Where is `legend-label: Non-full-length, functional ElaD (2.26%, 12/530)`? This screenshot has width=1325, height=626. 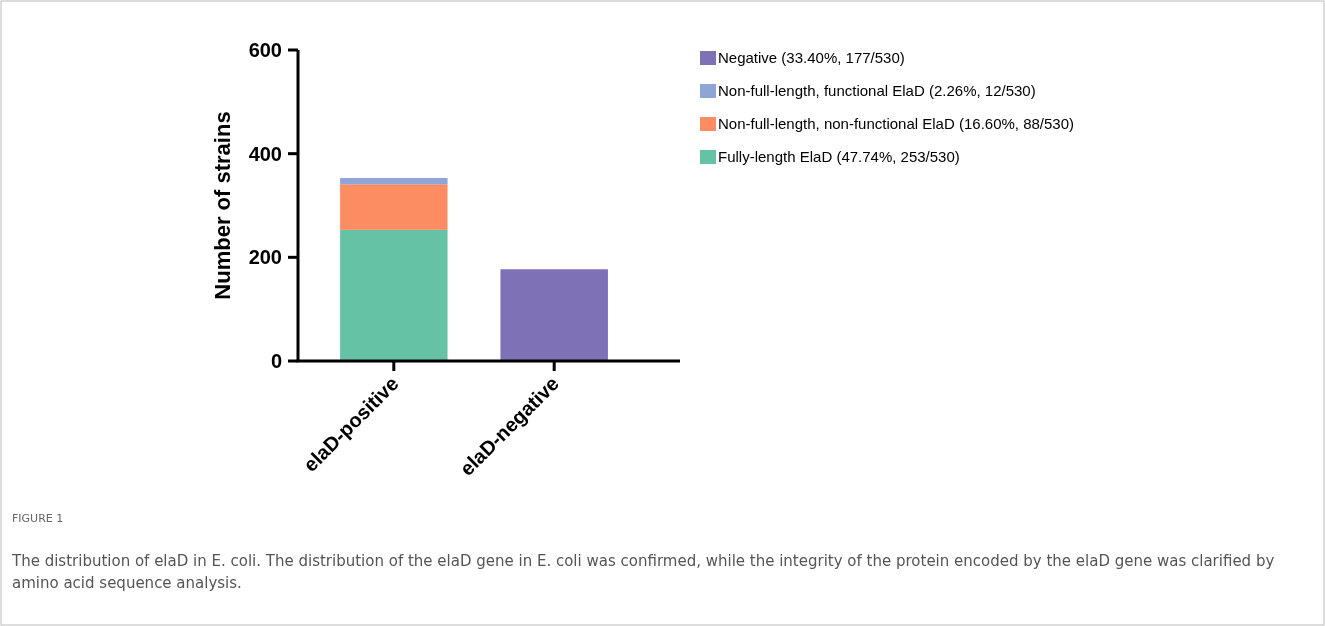 legend-label: Non-full-length, functional ElaD (2.26%, 12/530) is located at coordinates (877, 91).